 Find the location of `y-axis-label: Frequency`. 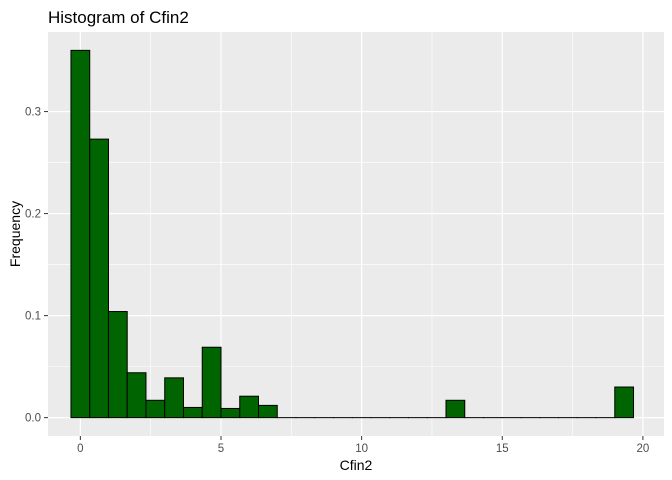

y-axis-label: Frequency is located at coordinates (15, 234).